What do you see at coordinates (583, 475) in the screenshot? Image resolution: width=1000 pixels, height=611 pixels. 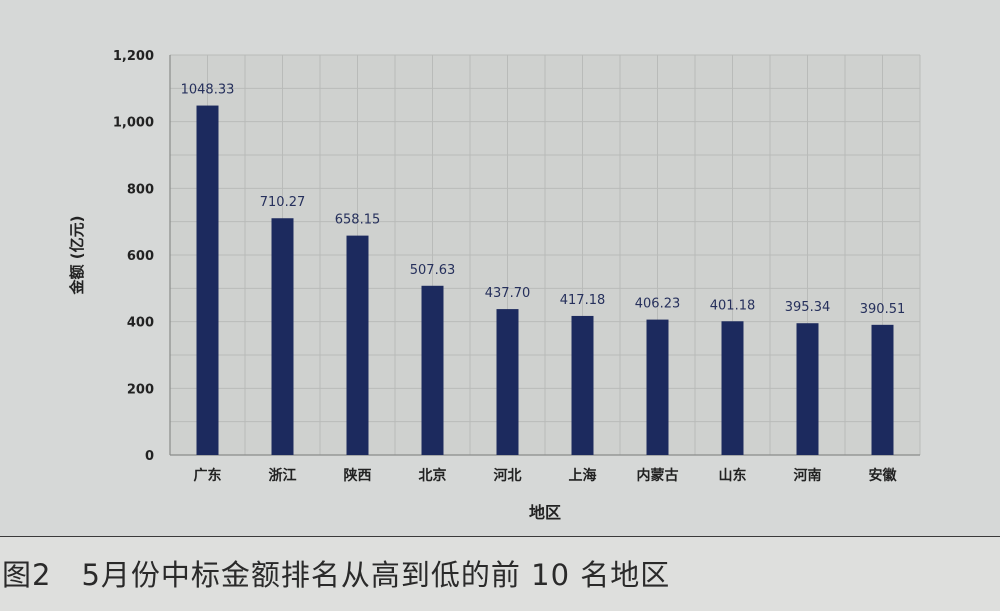 I see `x-tick-label: 上海` at bounding box center [583, 475].